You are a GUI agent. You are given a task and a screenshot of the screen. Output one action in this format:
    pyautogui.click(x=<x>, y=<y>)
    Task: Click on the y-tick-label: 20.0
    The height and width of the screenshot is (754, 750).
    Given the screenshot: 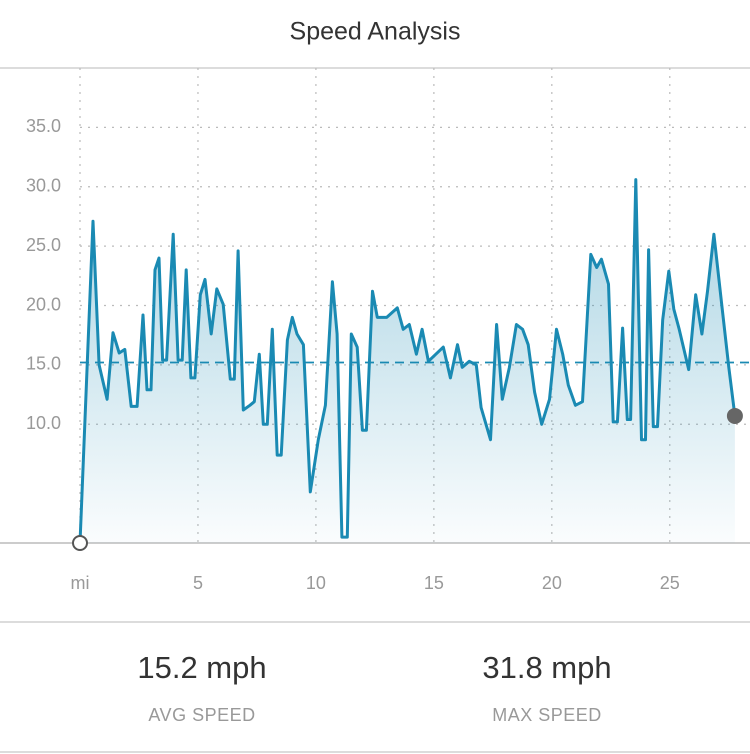 What is the action you would take?
    pyautogui.click(x=43, y=304)
    